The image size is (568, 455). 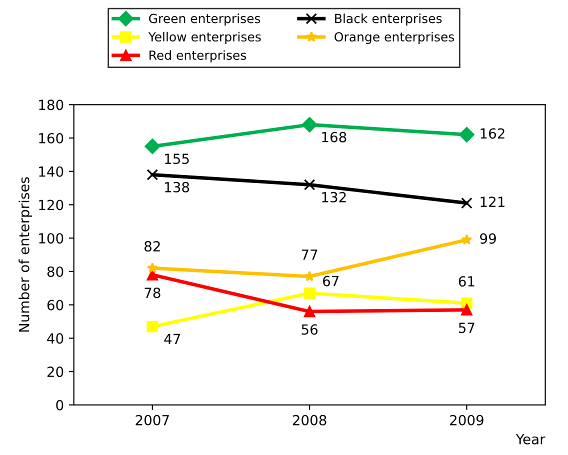 What do you see at coordinates (177, 187) in the screenshot?
I see `data-label: 138` at bounding box center [177, 187].